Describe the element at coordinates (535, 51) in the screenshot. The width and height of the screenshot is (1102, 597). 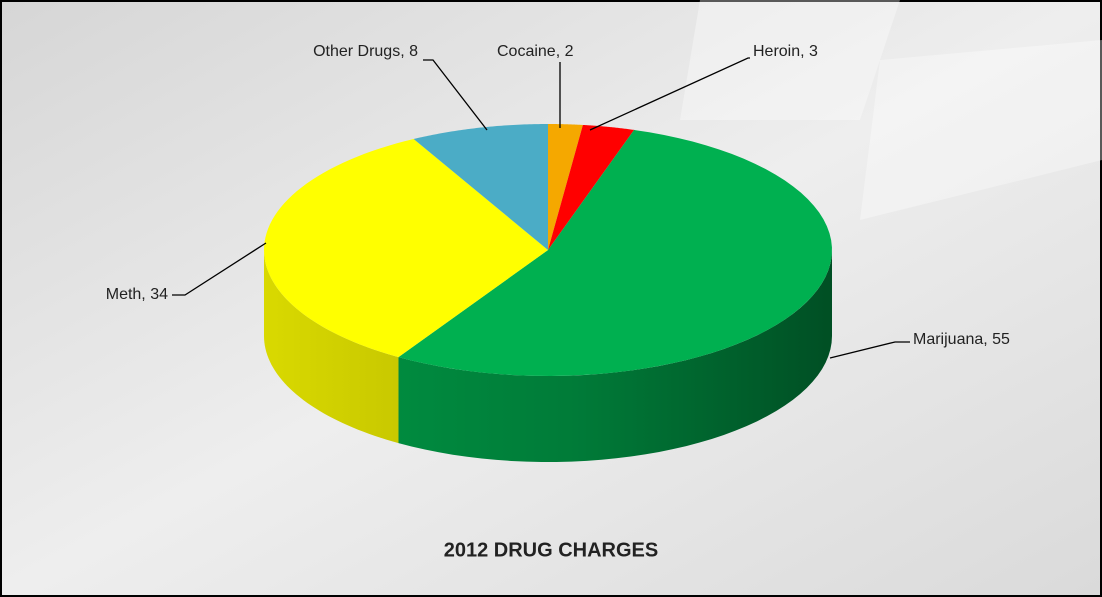
I see `data-label: Cocaine, 2` at that location.